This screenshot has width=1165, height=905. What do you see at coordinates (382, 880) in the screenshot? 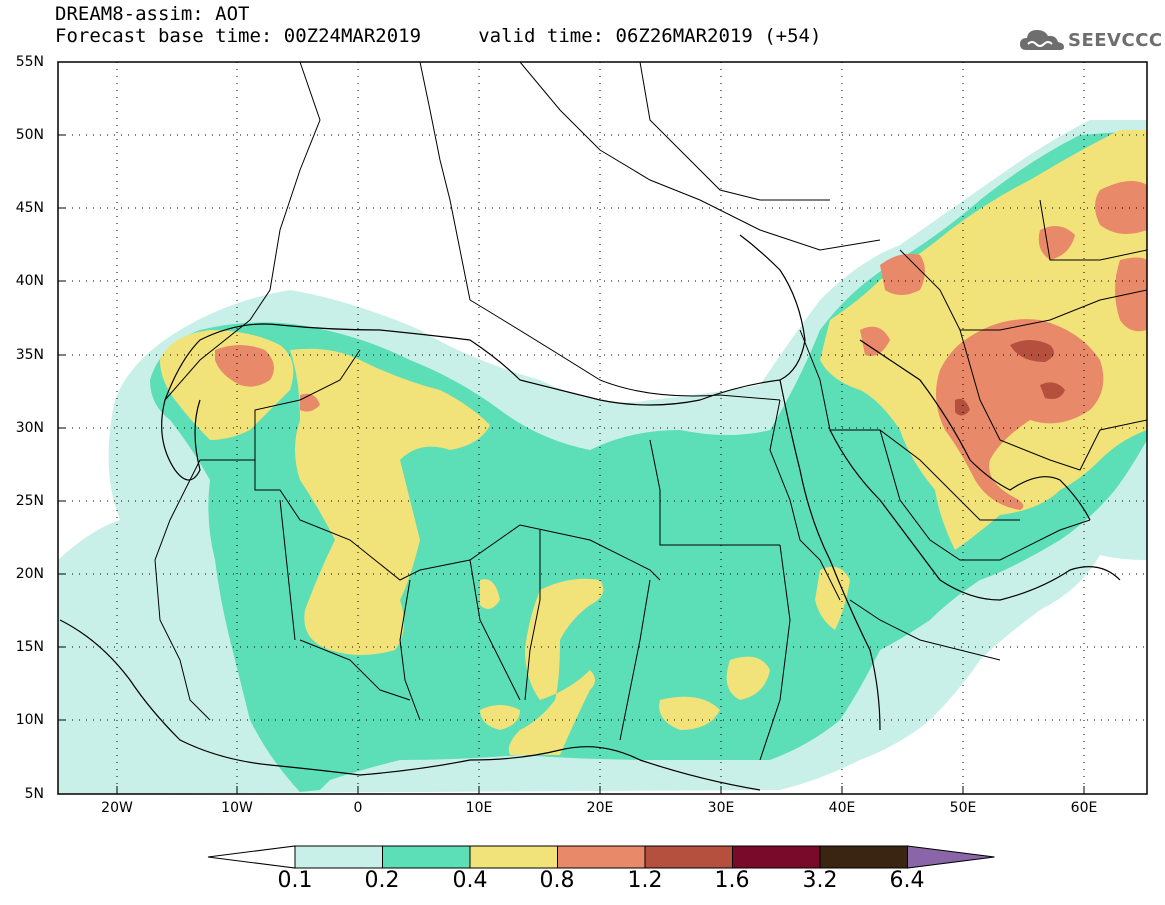
I see `colorbar-label-0.2: 0.2` at bounding box center [382, 880].